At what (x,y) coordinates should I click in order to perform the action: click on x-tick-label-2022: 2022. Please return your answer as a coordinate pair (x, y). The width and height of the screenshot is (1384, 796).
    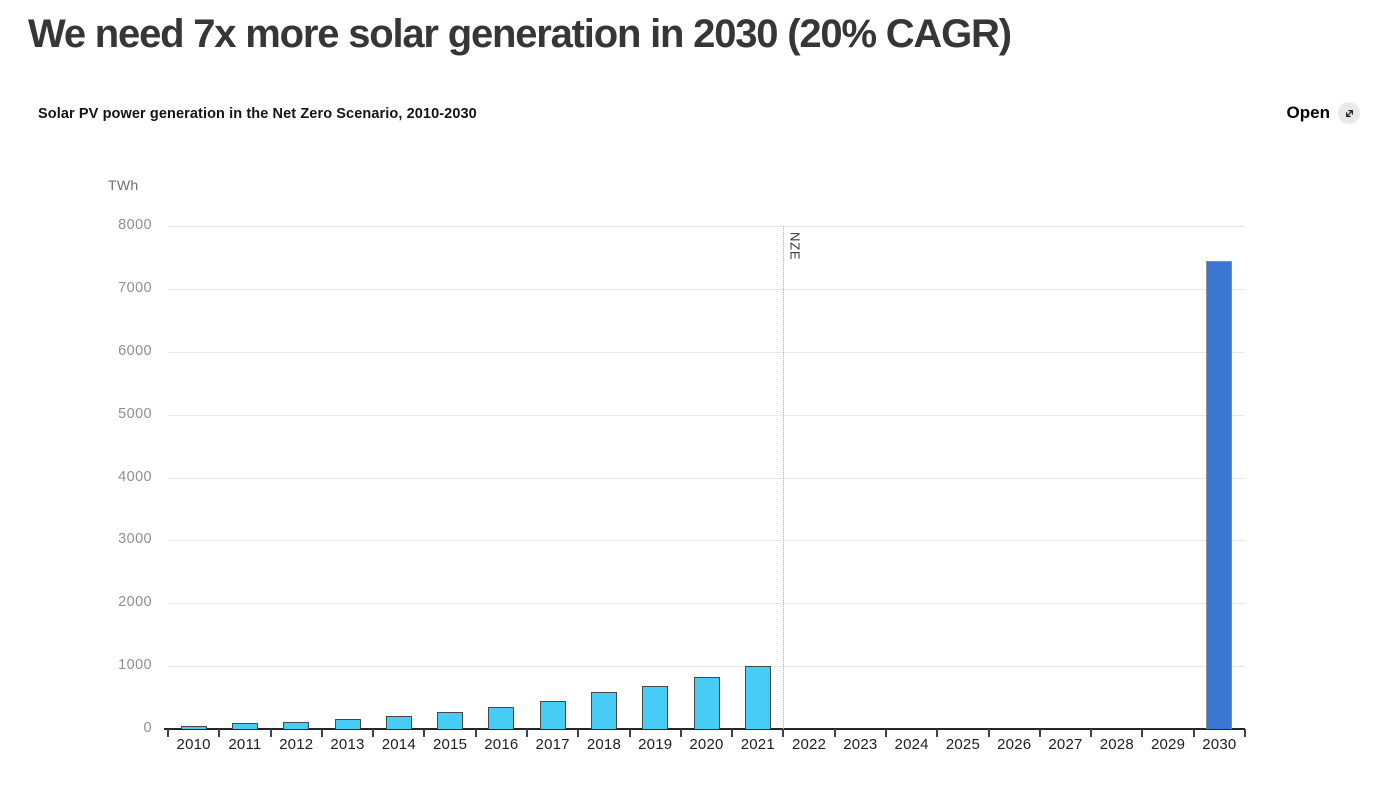
    Looking at the image, I should click on (809, 744).